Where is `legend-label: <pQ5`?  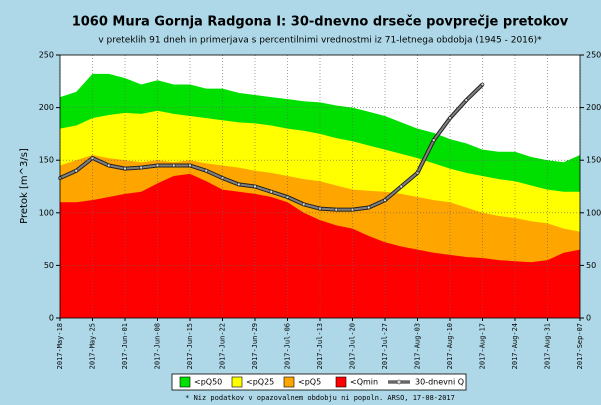 legend-label: <pQ5 is located at coordinates (309, 382).